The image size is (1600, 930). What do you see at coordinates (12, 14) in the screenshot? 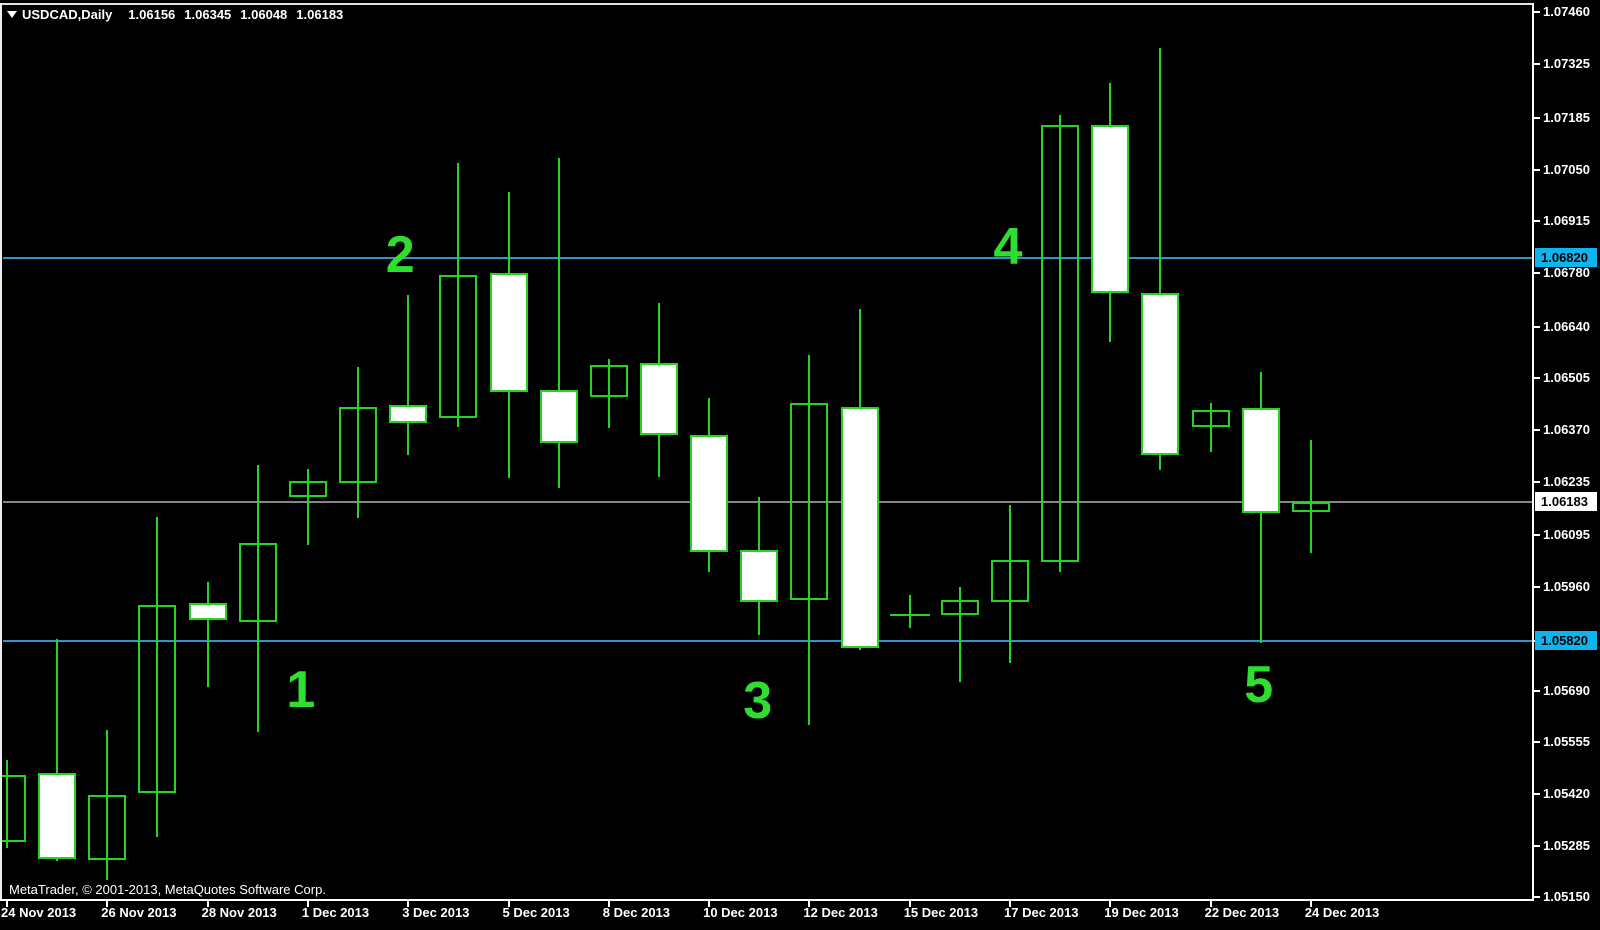
I see `symbol-menu-arrow-icon` at bounding box center [12, 14].